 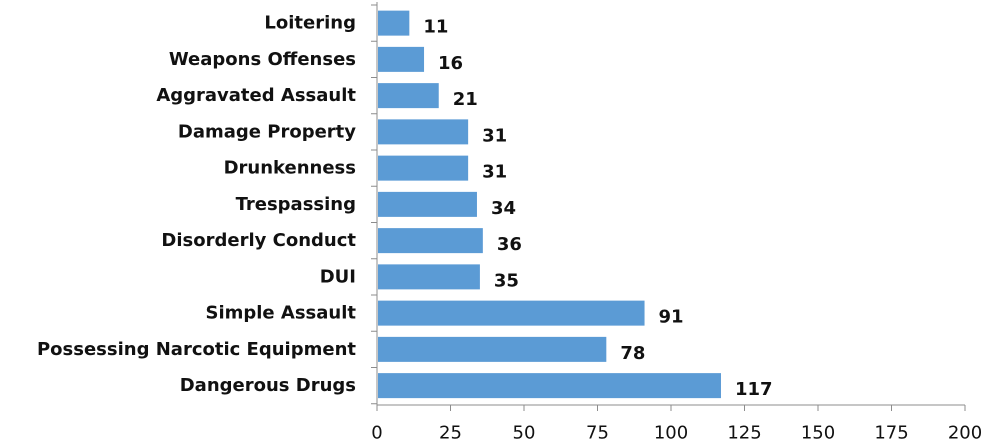 I want to click on data-label: 78, so click(x=632, y=353).